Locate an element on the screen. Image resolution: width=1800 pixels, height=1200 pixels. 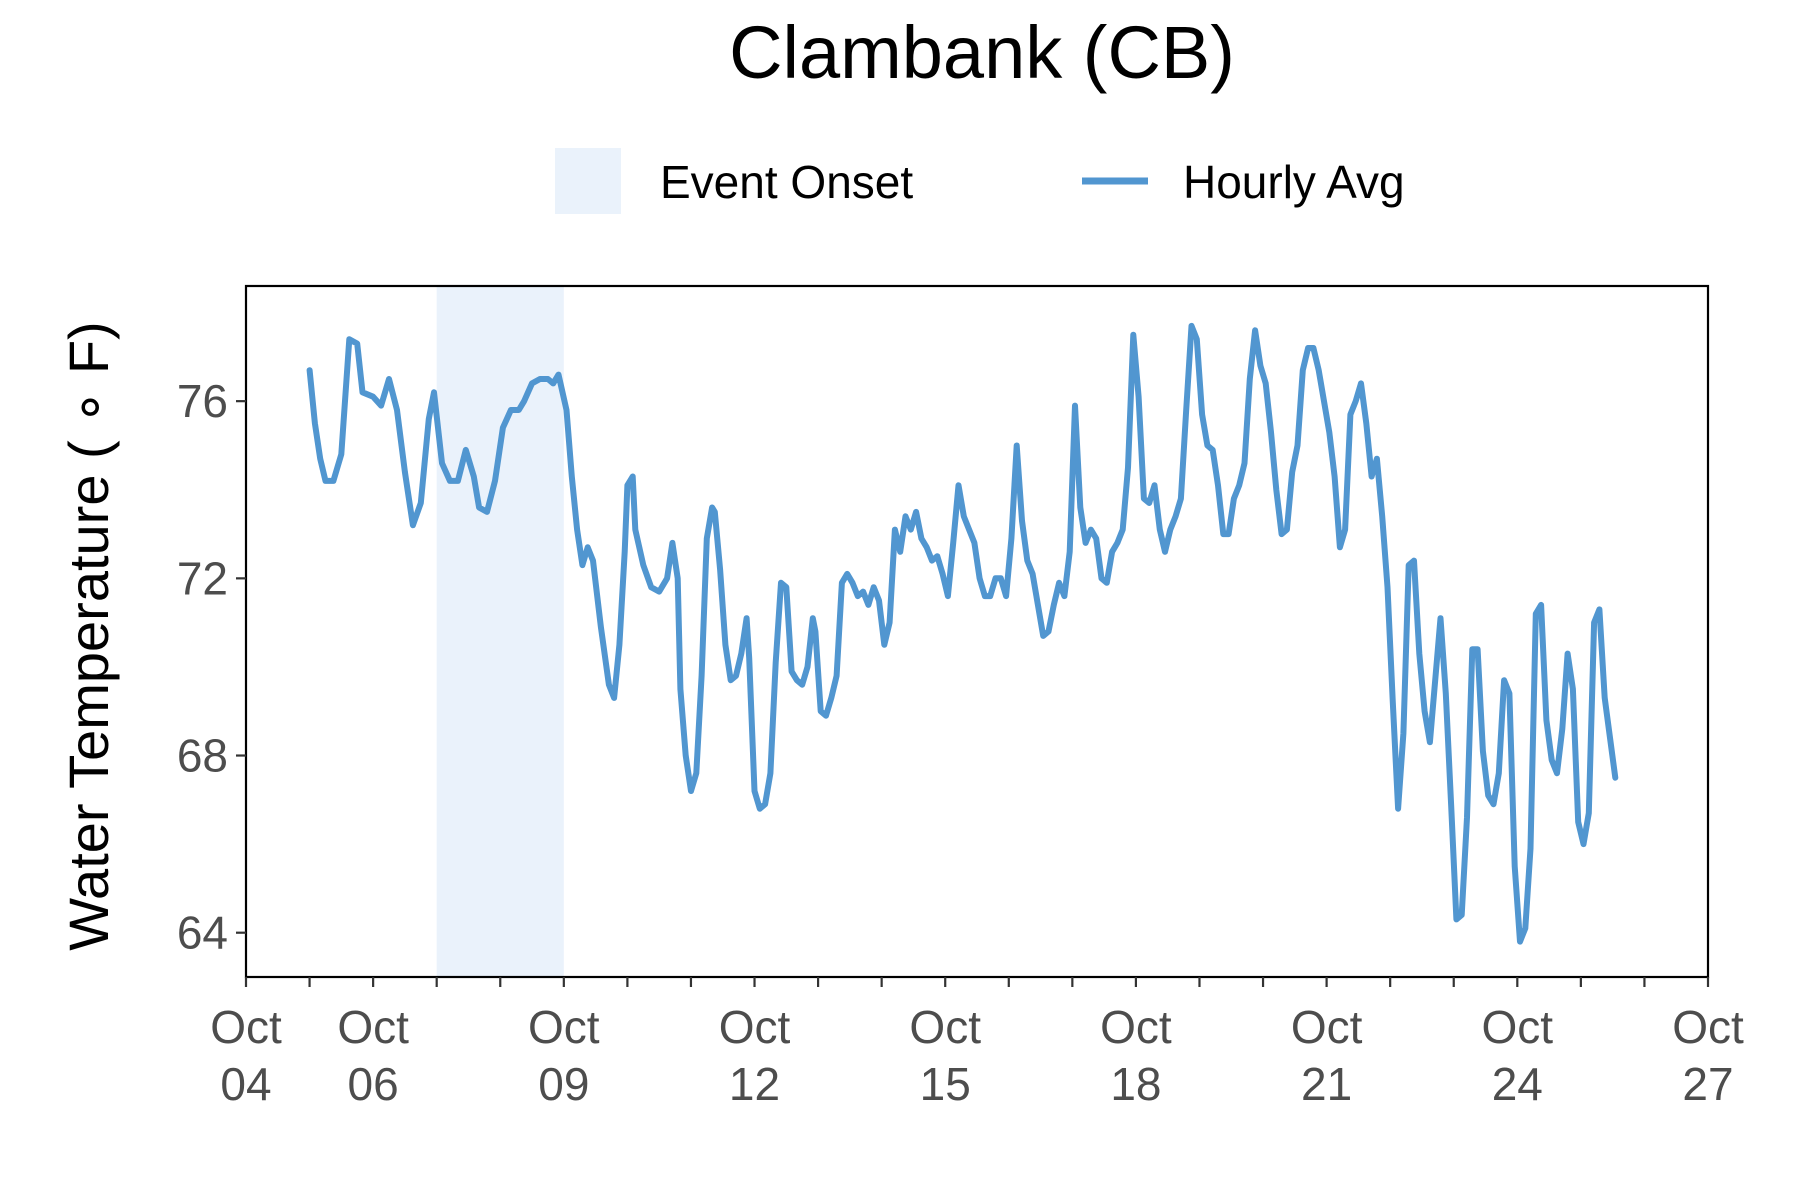
y-axis-title: Water Temperature ( ∘ F) is located at coordinates (88, 635).